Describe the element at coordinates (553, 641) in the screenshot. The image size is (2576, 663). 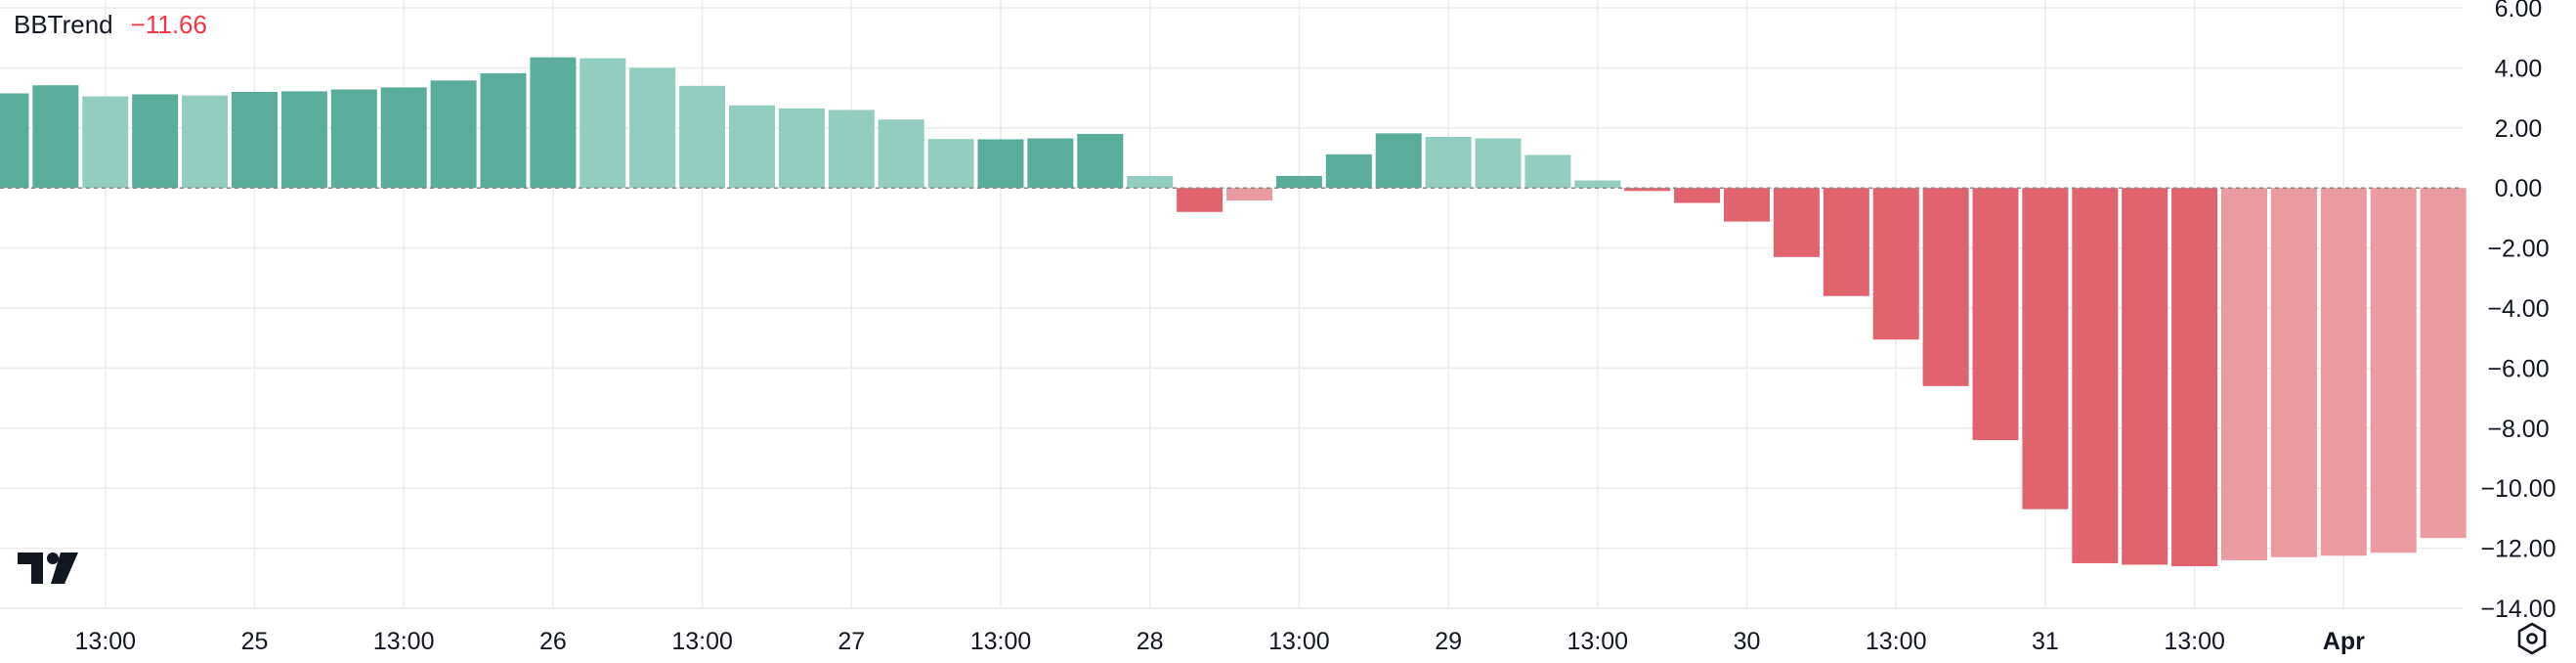
I see `x-tick-label: 26` at that location.